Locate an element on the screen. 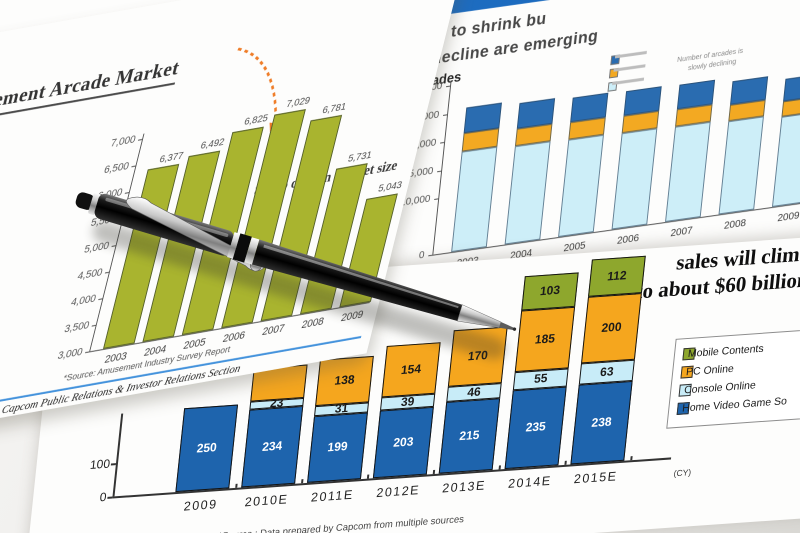 The image size is (800, 533). cy-unit-label: (CY) is located at coordinates (682, 473).